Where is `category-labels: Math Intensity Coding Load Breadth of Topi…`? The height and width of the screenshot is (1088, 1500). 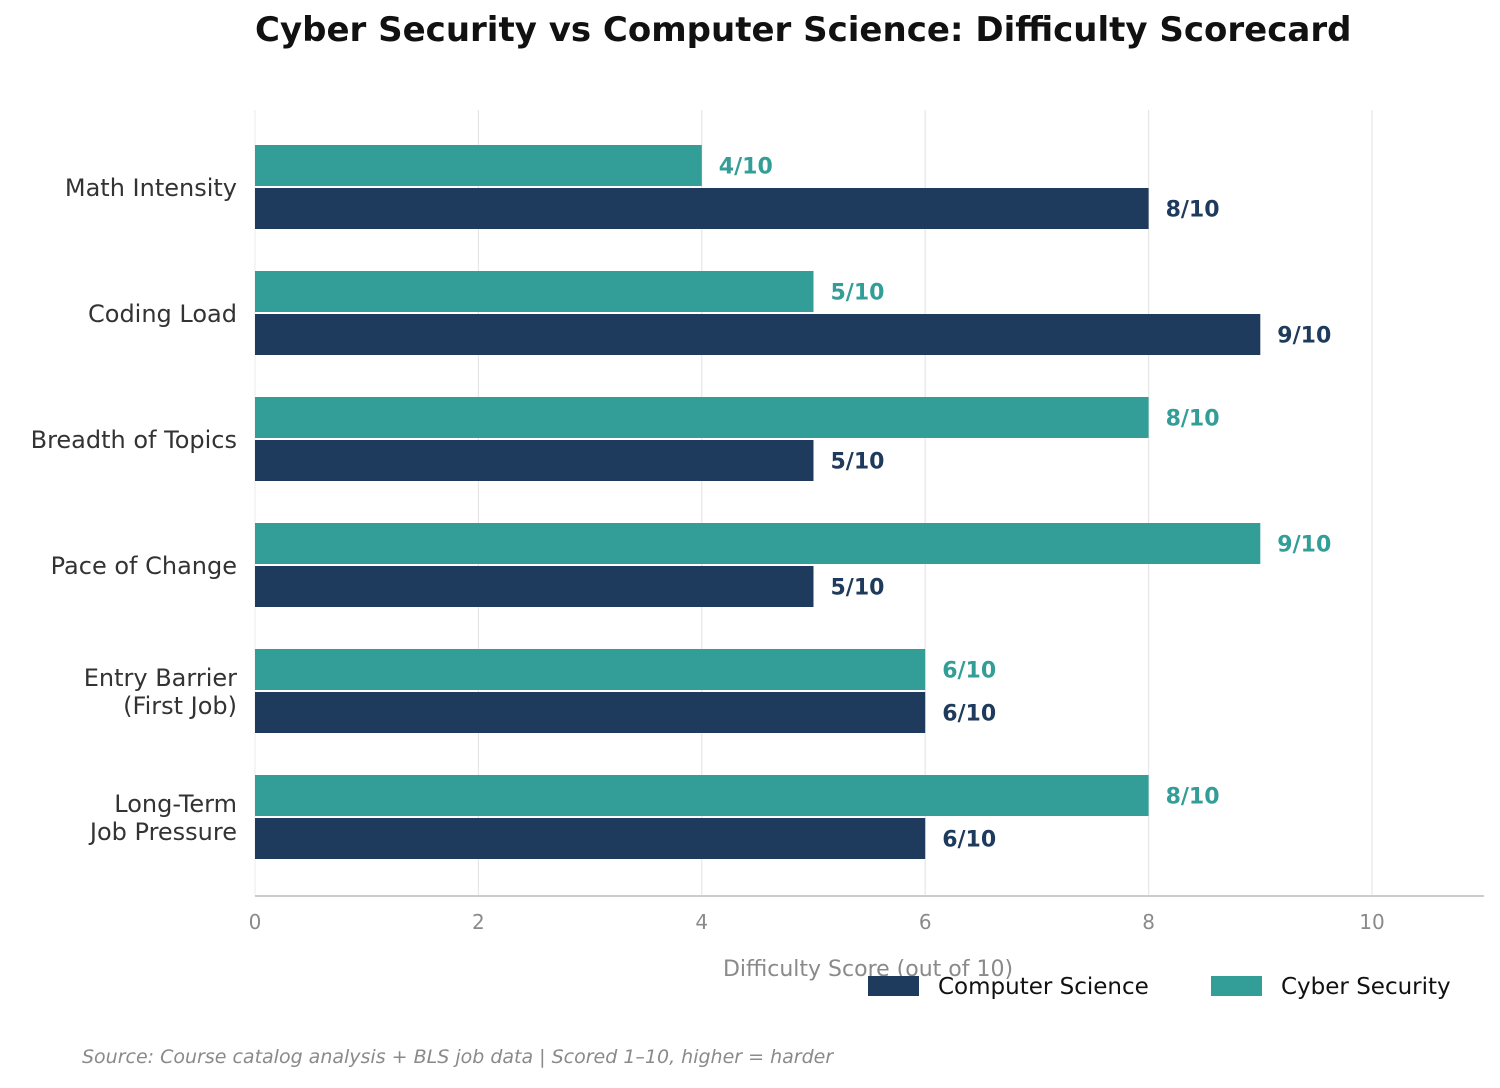 category-labels: Math Intensity Coding Load Breadth of Topi… is located at coordinates (134, 510).